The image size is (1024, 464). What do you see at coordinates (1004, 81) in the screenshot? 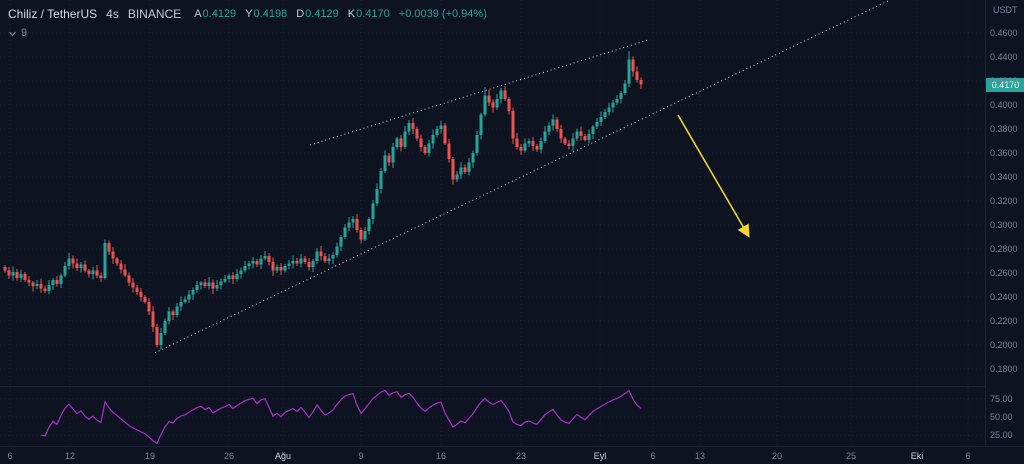
I see `price-tick-label: 0.4200` at bounding box center [1004, 81].